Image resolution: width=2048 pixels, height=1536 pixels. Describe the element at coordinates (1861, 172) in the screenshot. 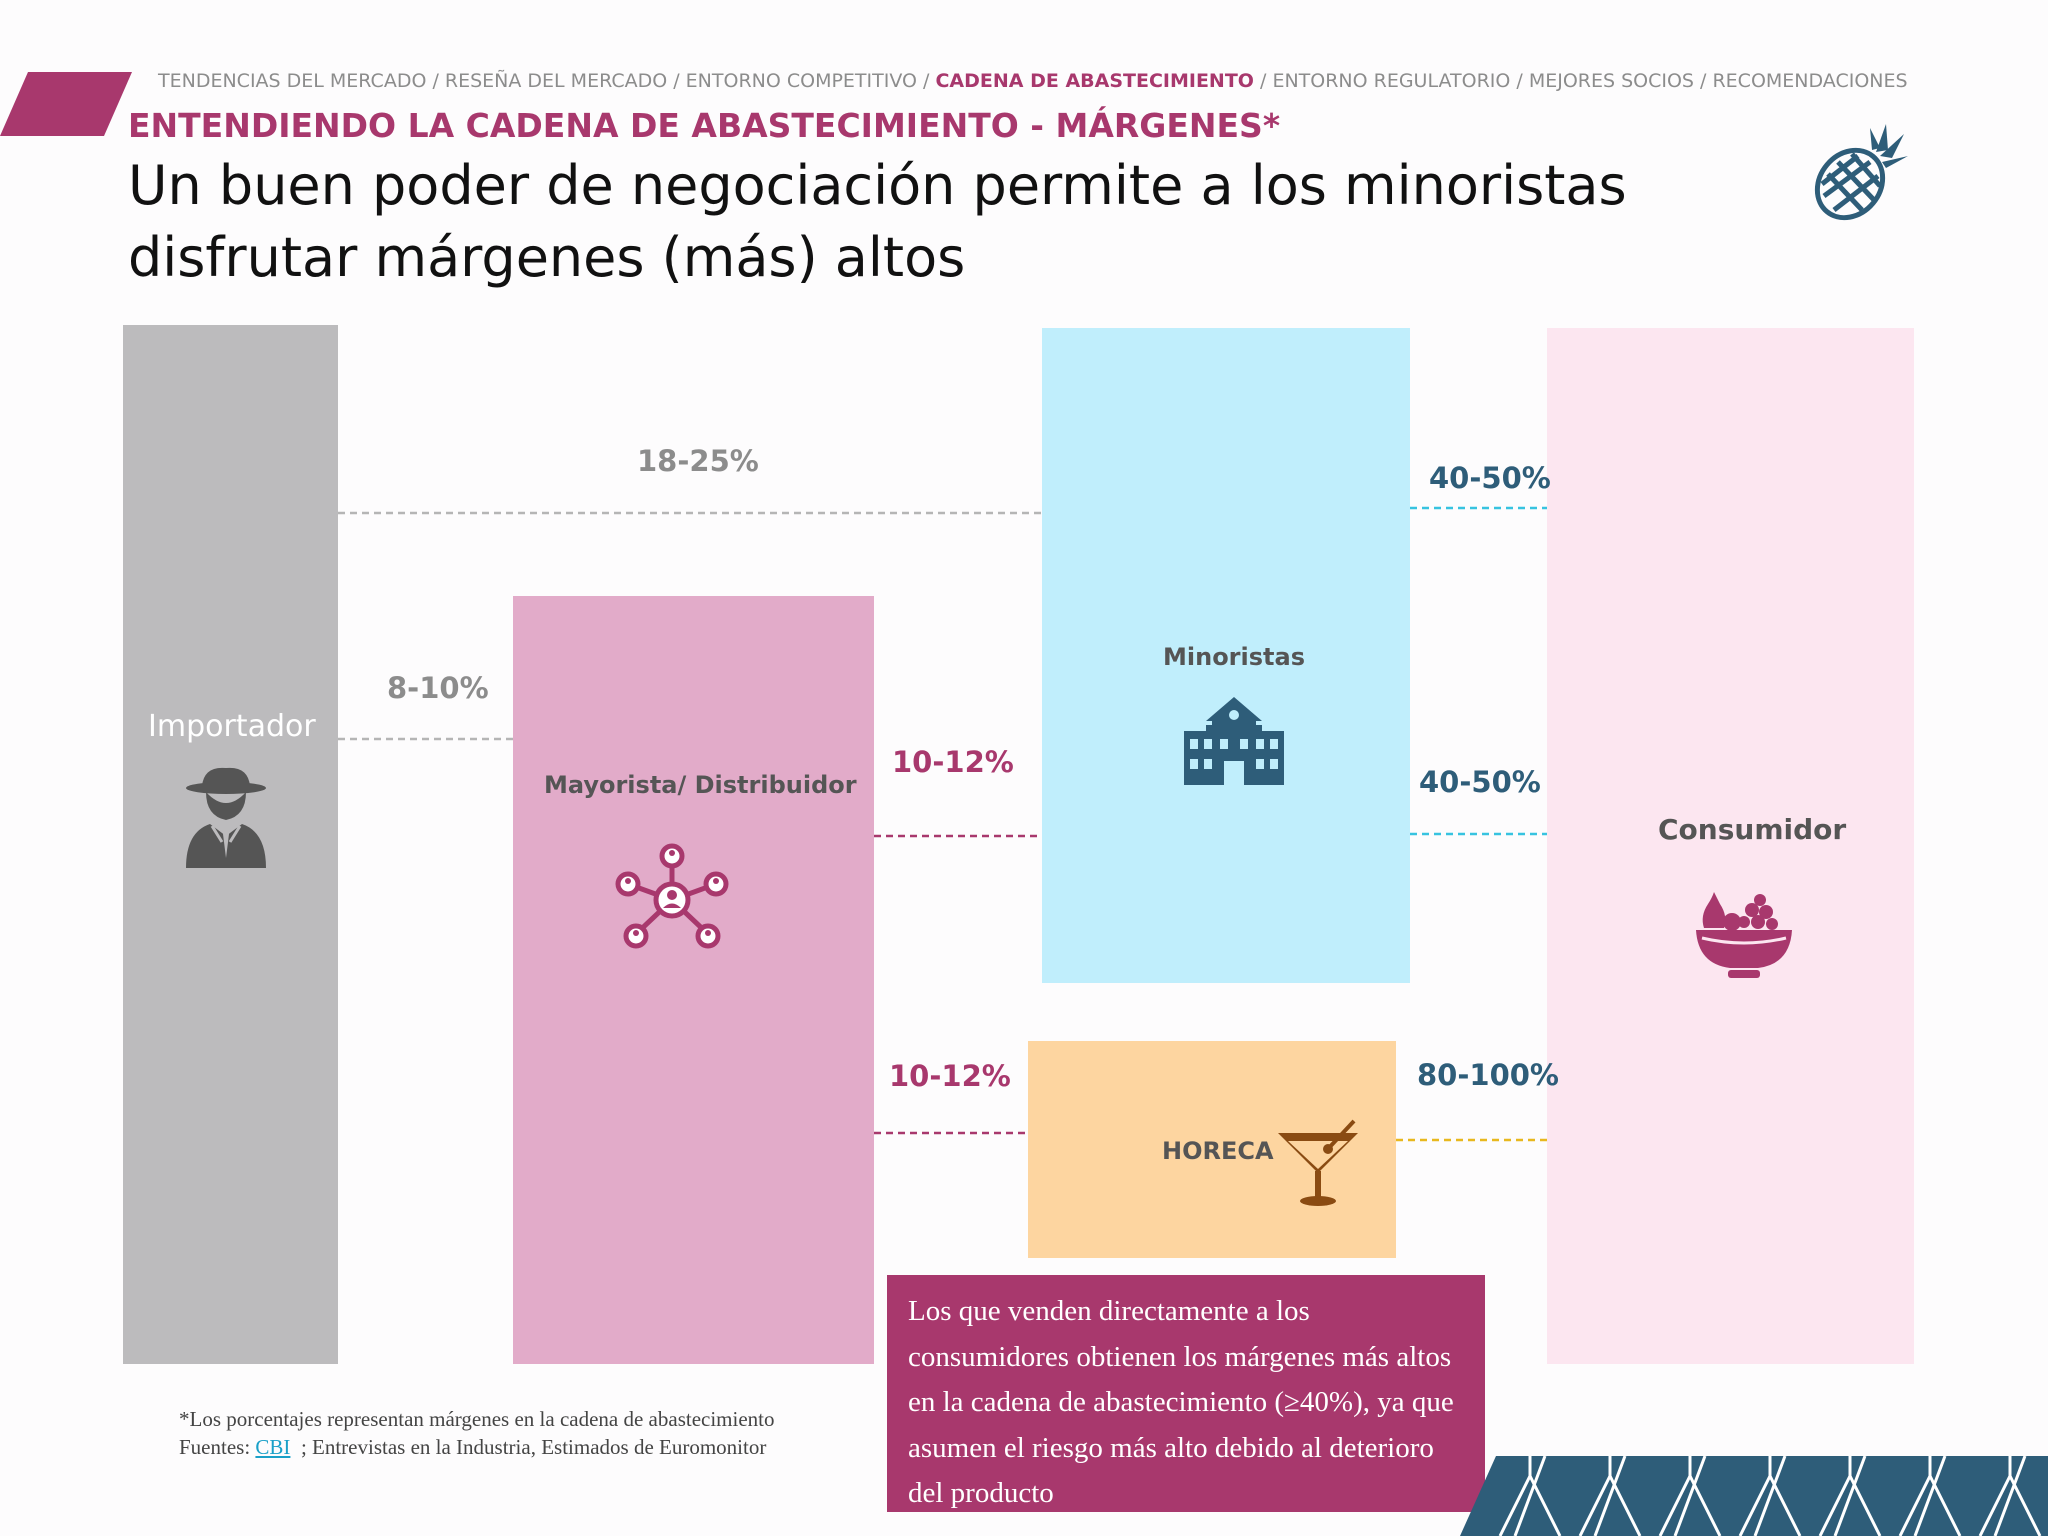

I see `pineapple-icon` at that location.